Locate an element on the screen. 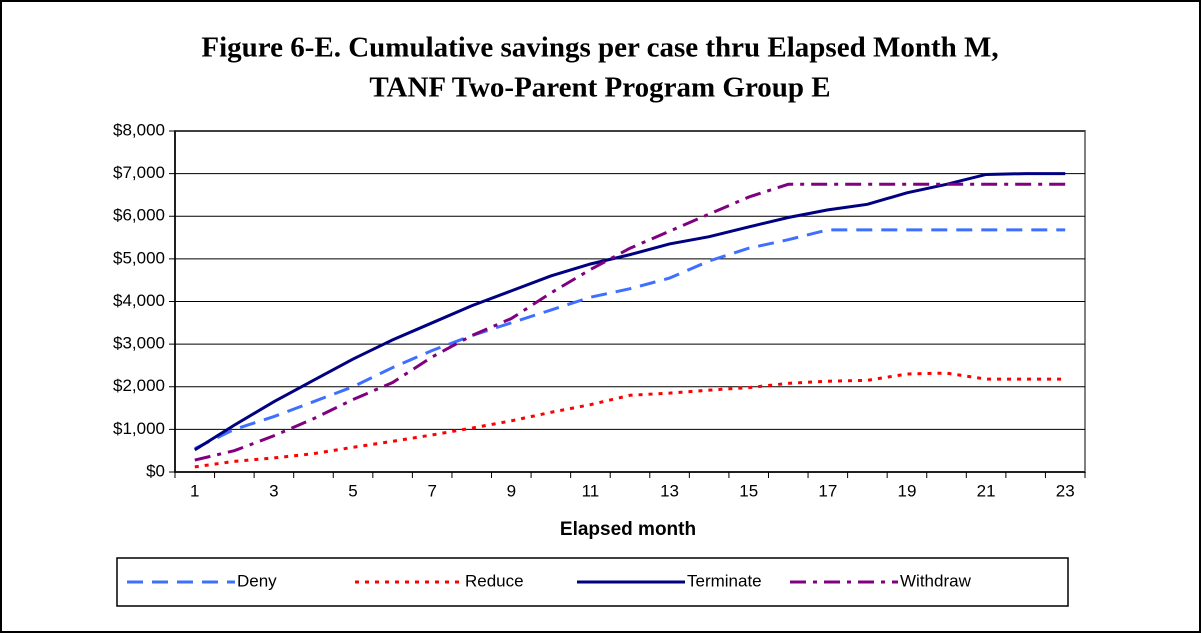 The image size is (1202, 633). y-tick-label: $0 is located at coordinates (155, 470).